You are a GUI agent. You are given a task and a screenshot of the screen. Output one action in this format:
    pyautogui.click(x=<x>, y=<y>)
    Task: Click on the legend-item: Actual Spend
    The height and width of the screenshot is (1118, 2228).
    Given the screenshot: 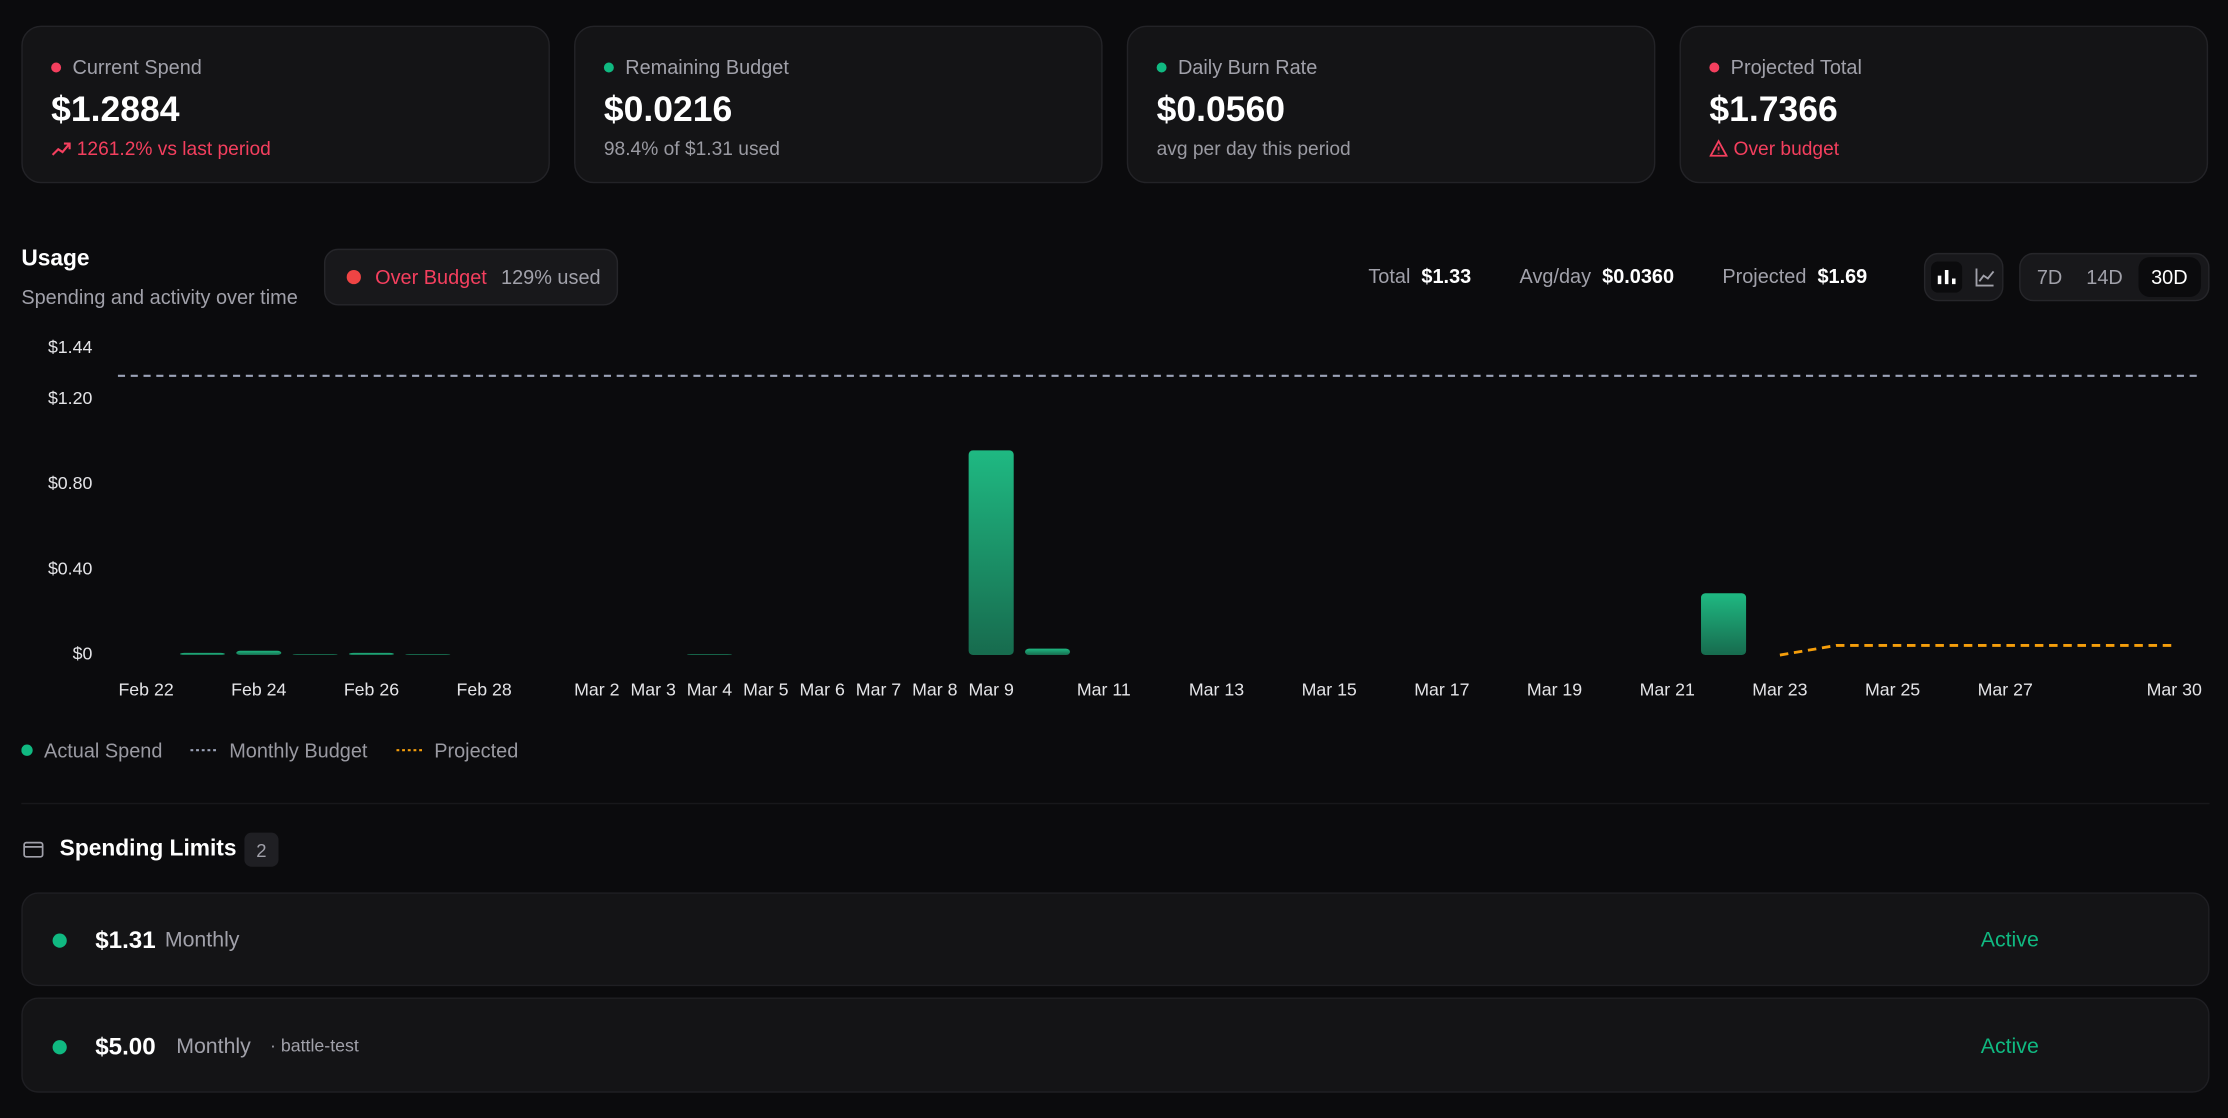 What is the action you would take?
    pyautogui.click(x=91, y=750)
    